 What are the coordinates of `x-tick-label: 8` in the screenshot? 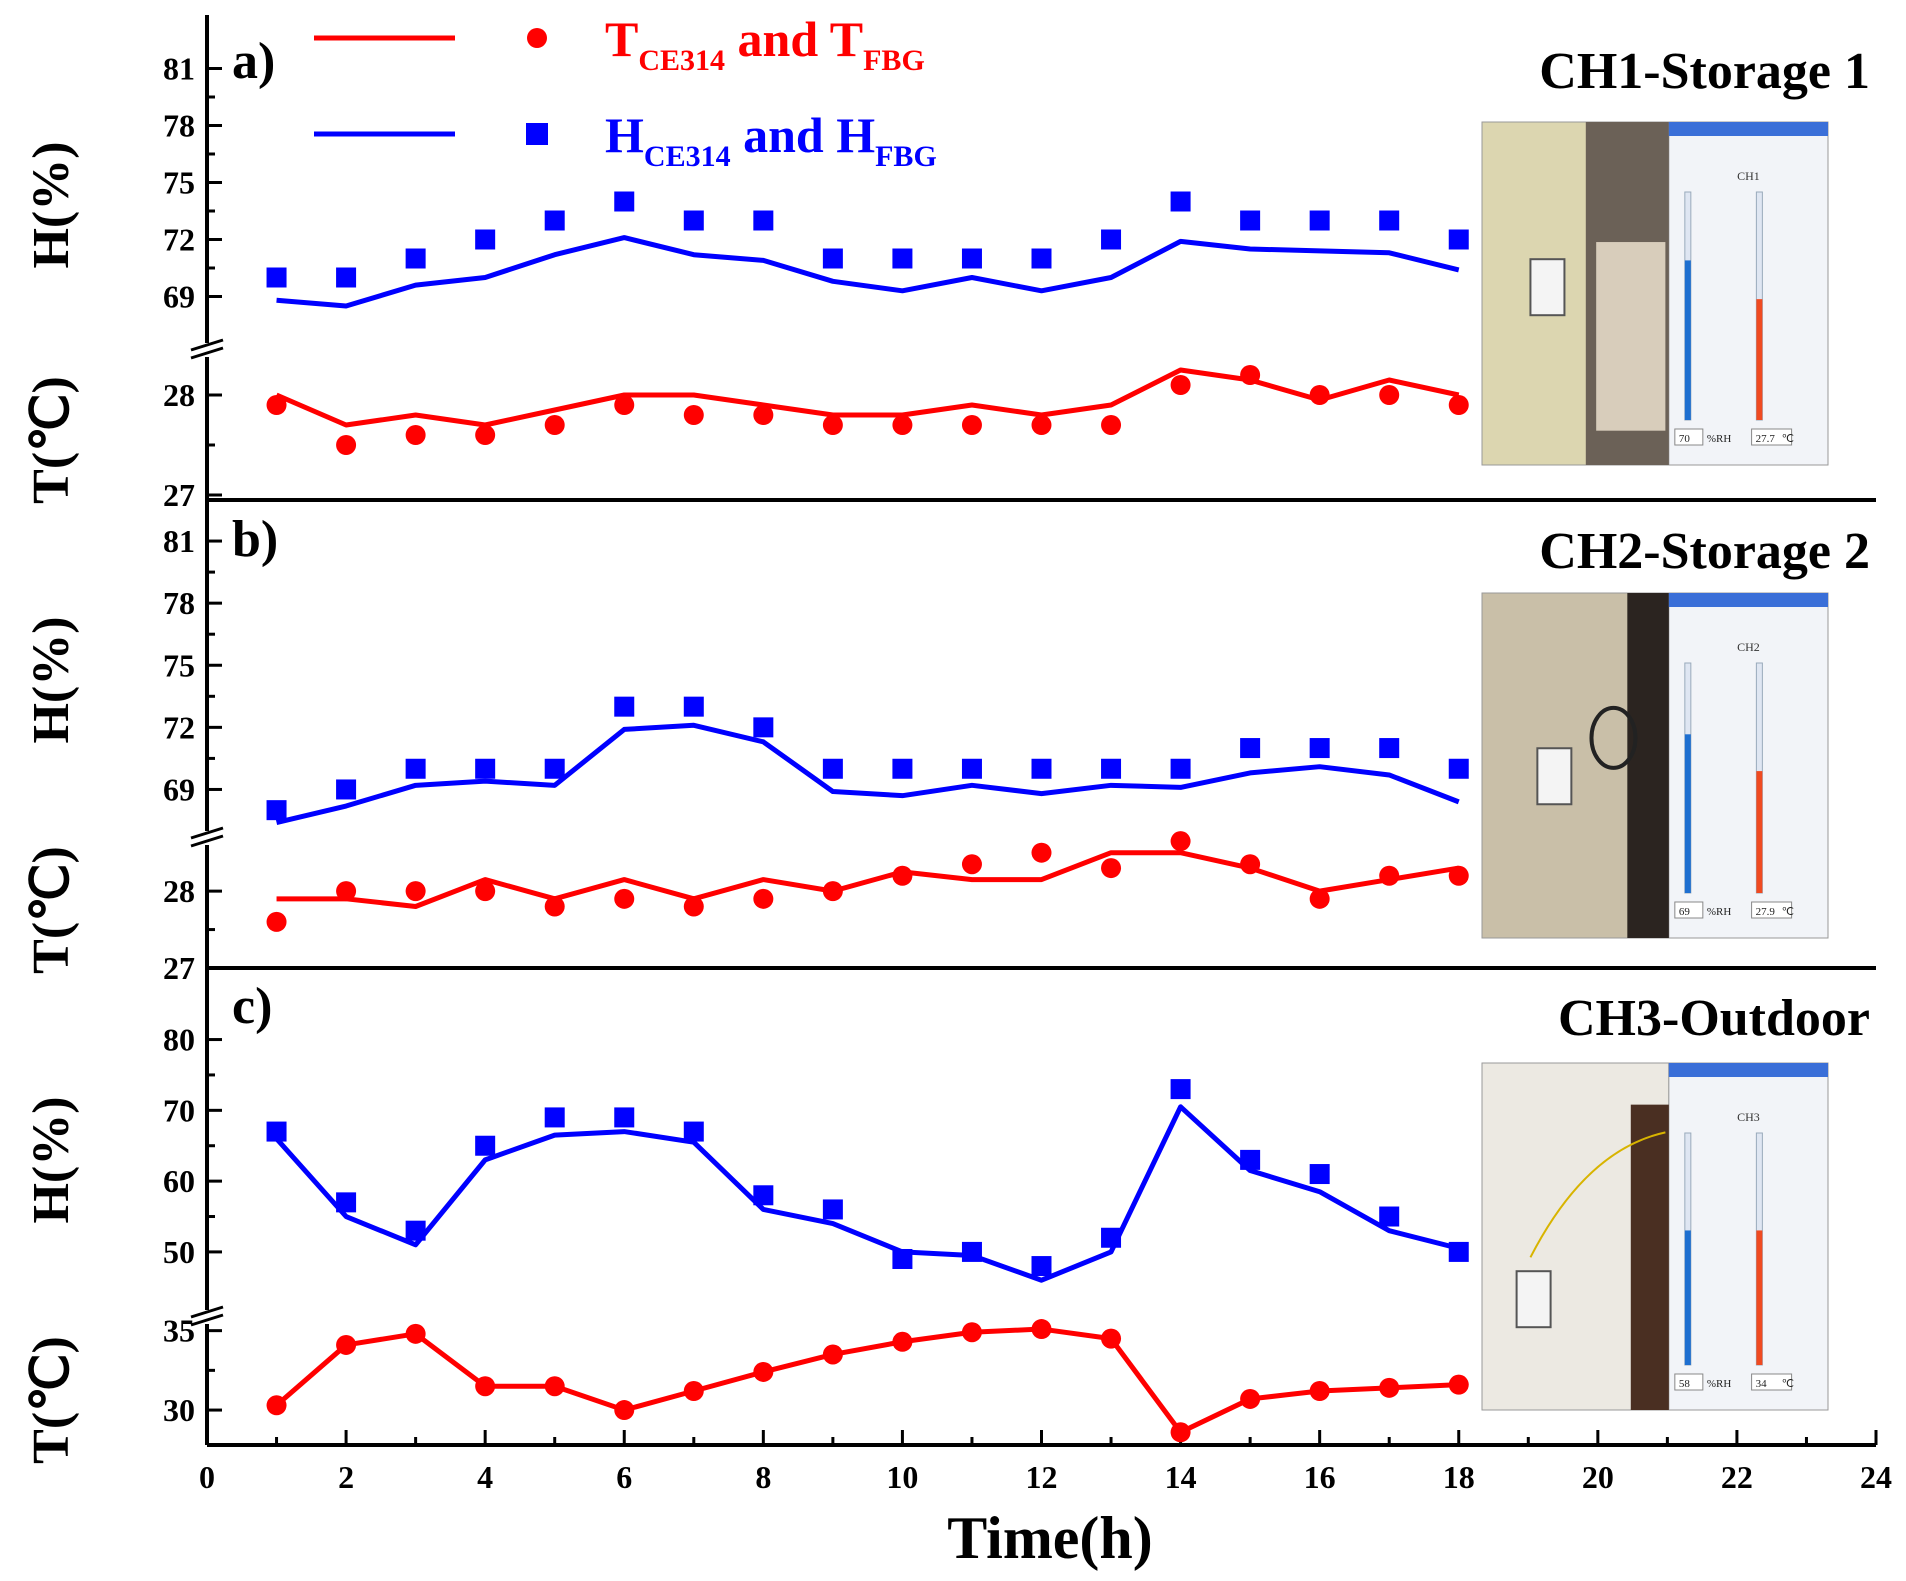 It's located at (763, 1477).